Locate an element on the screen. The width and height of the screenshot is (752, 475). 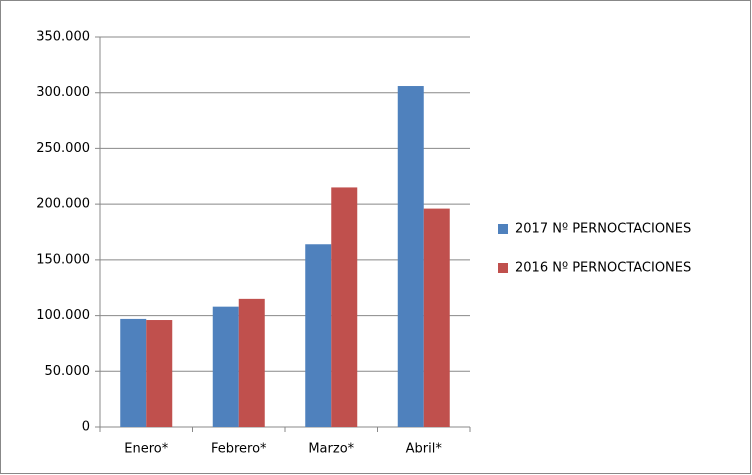
x-tick-label: Marzo* is located at coordinates (331, 449).